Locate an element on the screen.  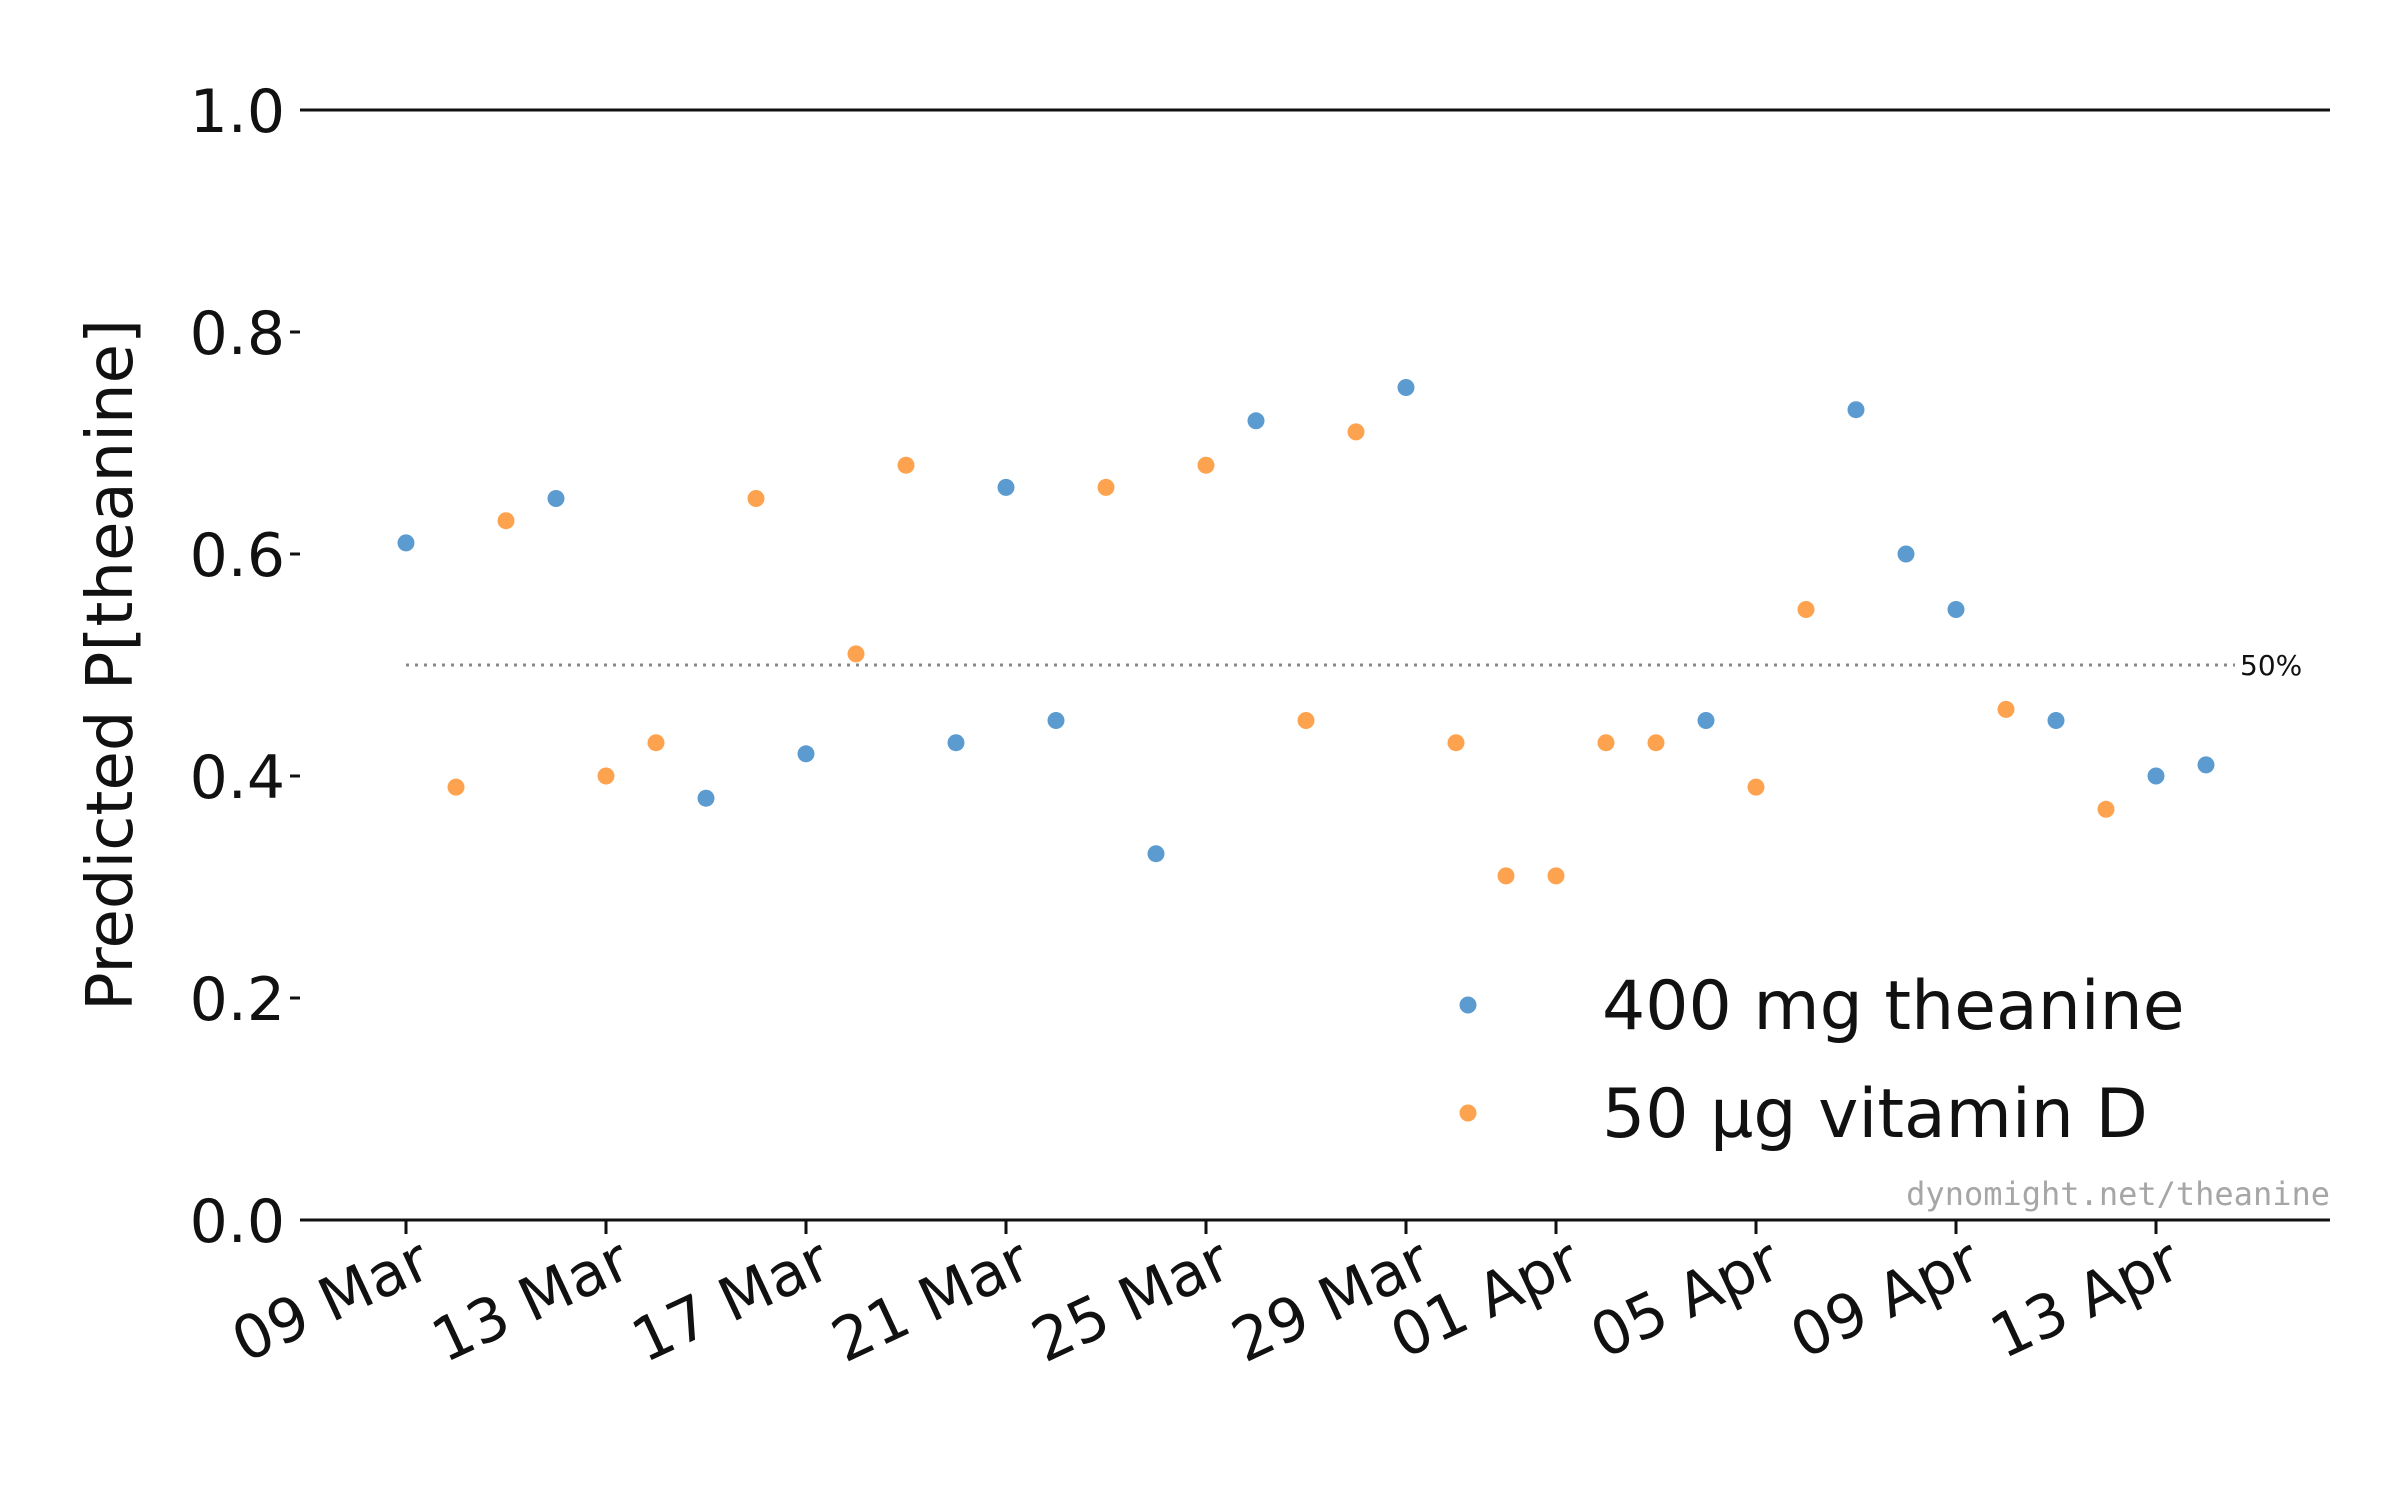
reference-line-group: 50% is located at coordinates (1354, 665).